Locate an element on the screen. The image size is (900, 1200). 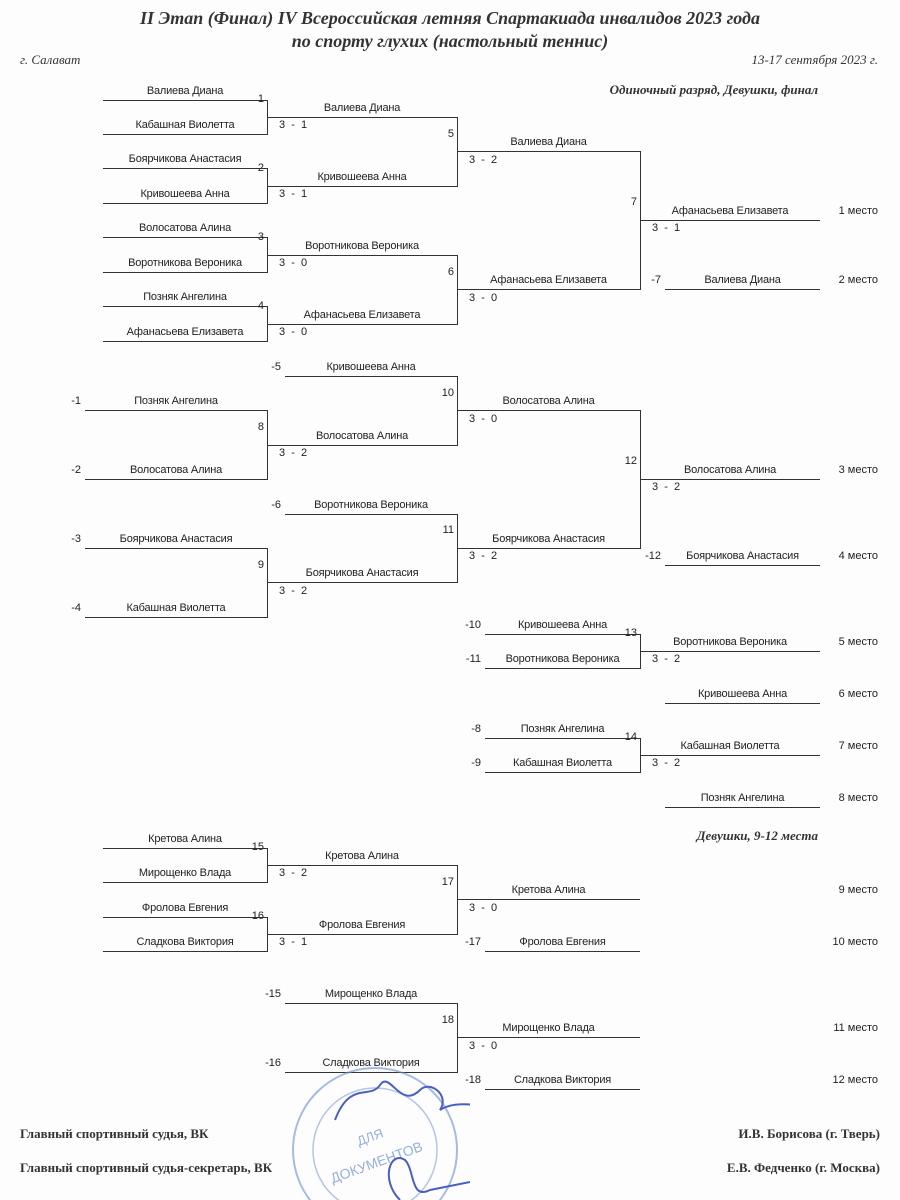
match-number: 11 is located at coordinates (448, 530).